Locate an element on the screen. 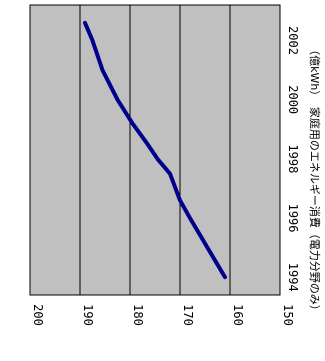 Image resolution: width=325 pixels, height=361 pixels. x-axis-ticks: 1994 1996 1998 2000 2002 is located at coordinates (293, 159).